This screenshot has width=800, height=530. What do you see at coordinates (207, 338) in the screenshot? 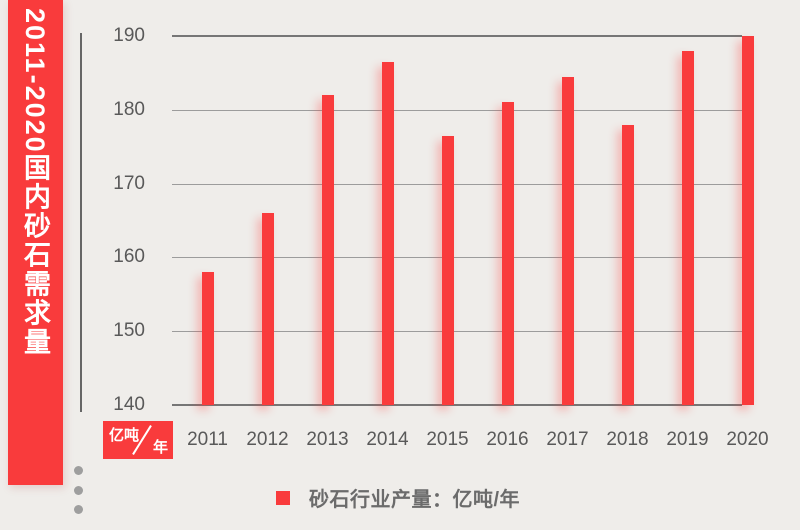
I see `bar-2011` at bounding box center [207, 338].